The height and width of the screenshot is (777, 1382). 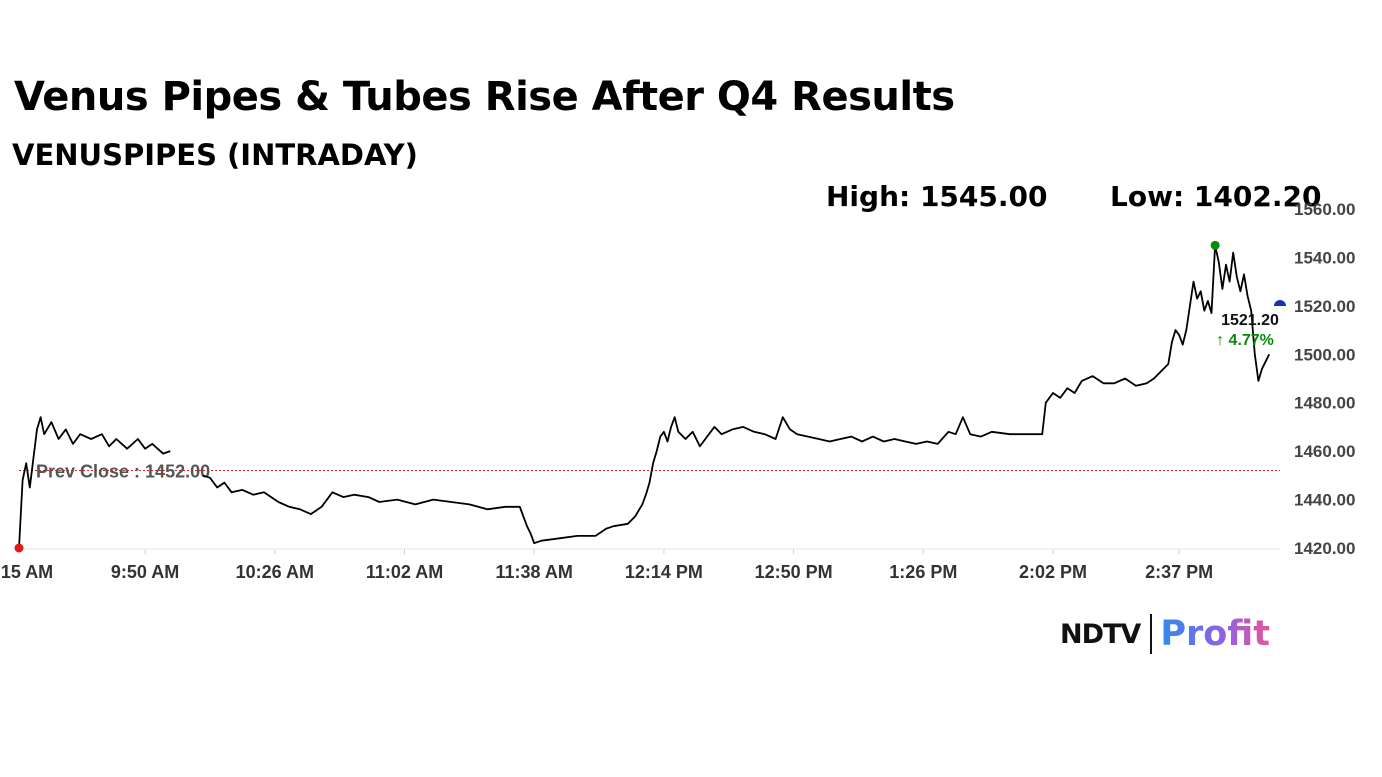 What do you see at coordinates (123, 472) in the screenshot?
I see `prev-close-label: Prev Close : 1452.00` at bounding box center [123, 472].